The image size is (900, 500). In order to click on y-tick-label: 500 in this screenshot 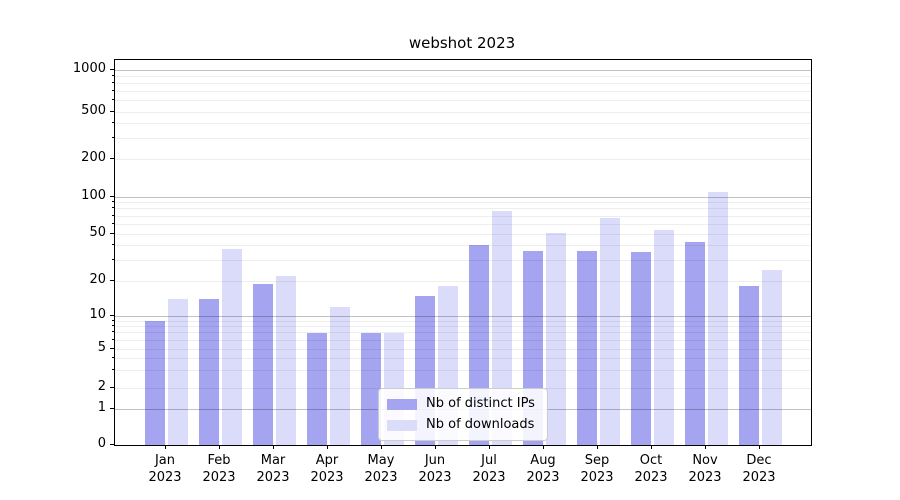, I will do `click(93, 110)`.